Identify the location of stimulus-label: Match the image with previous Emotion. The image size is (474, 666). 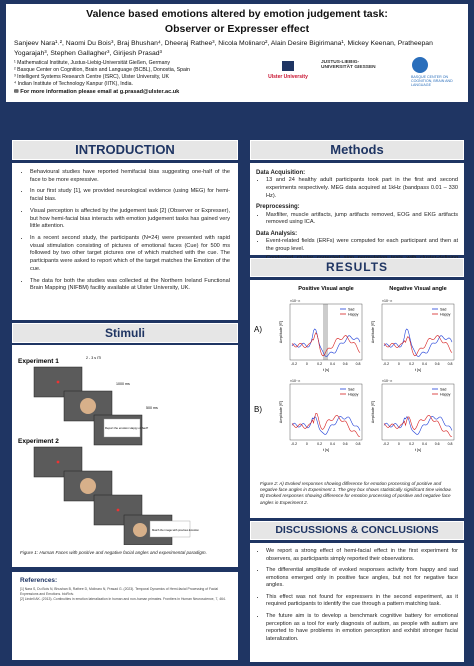
(175, 530).